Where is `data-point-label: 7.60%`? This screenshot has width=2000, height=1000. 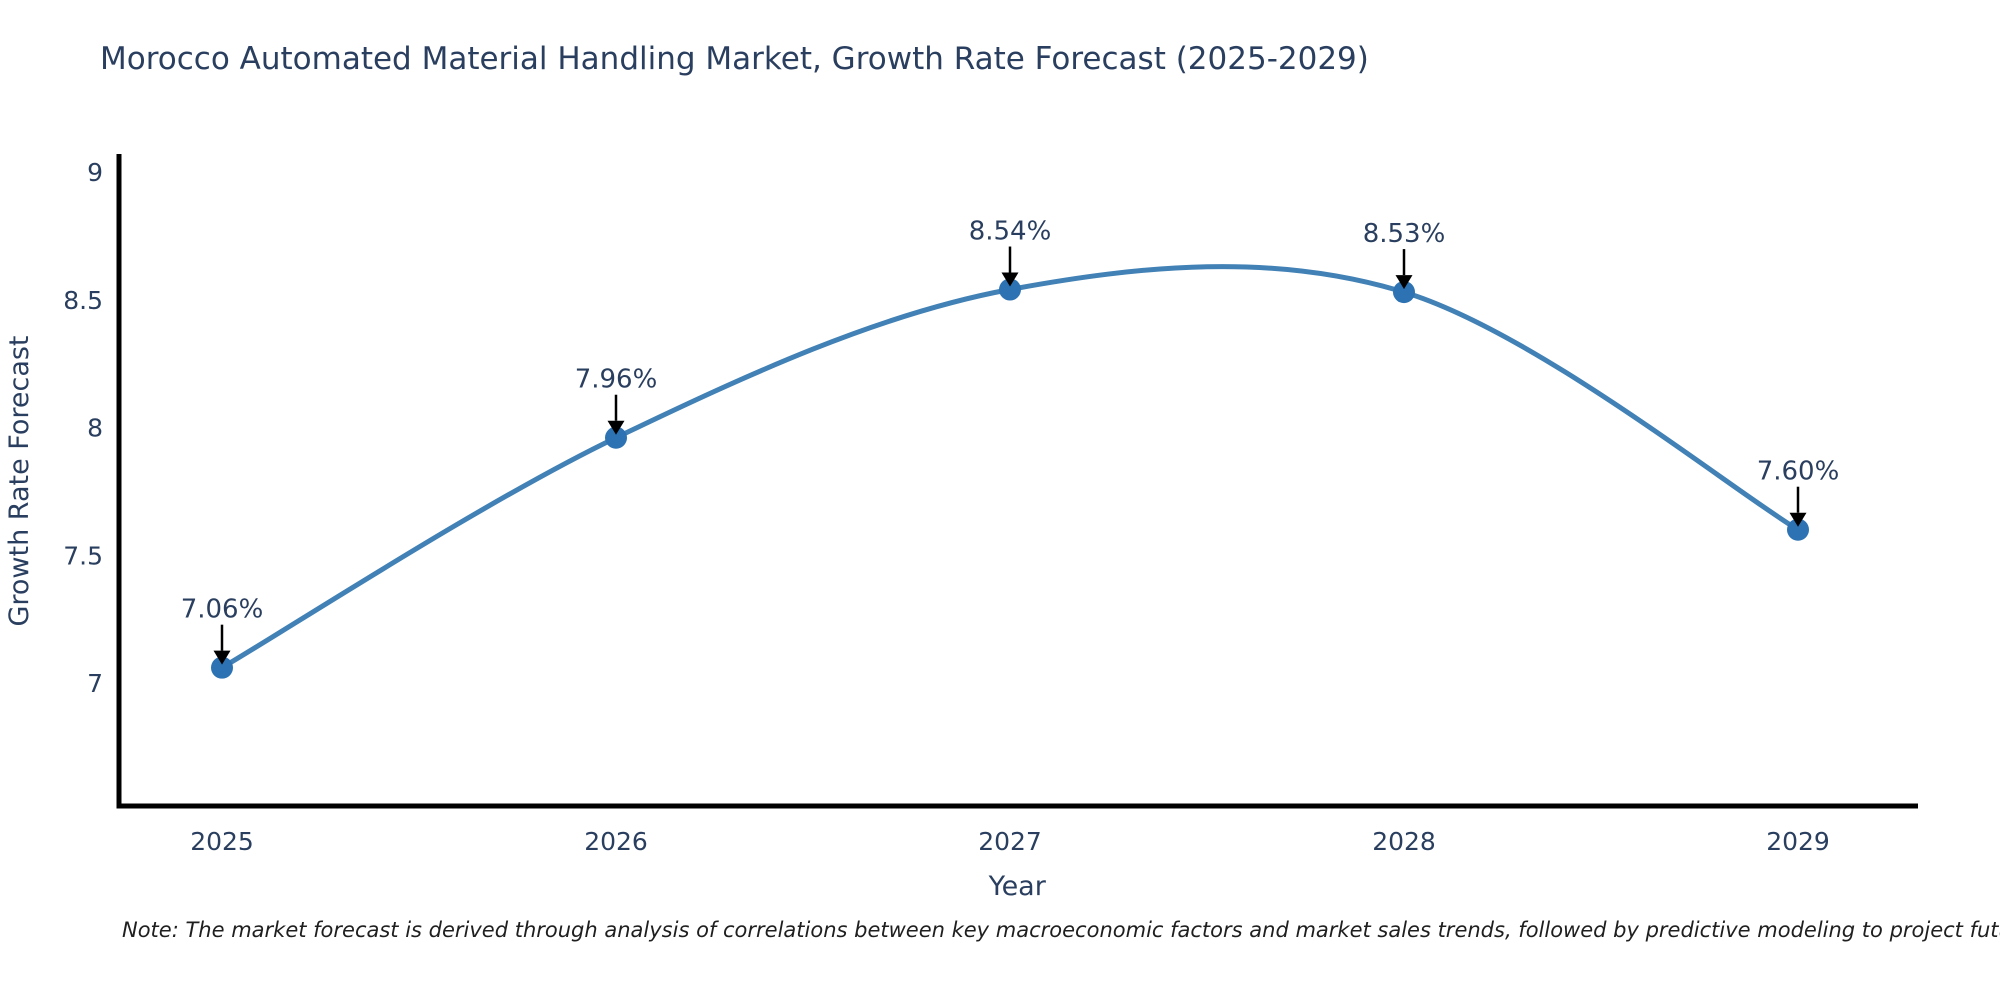
data-point-label: 7.60% is located at coordinates (1798, 472).